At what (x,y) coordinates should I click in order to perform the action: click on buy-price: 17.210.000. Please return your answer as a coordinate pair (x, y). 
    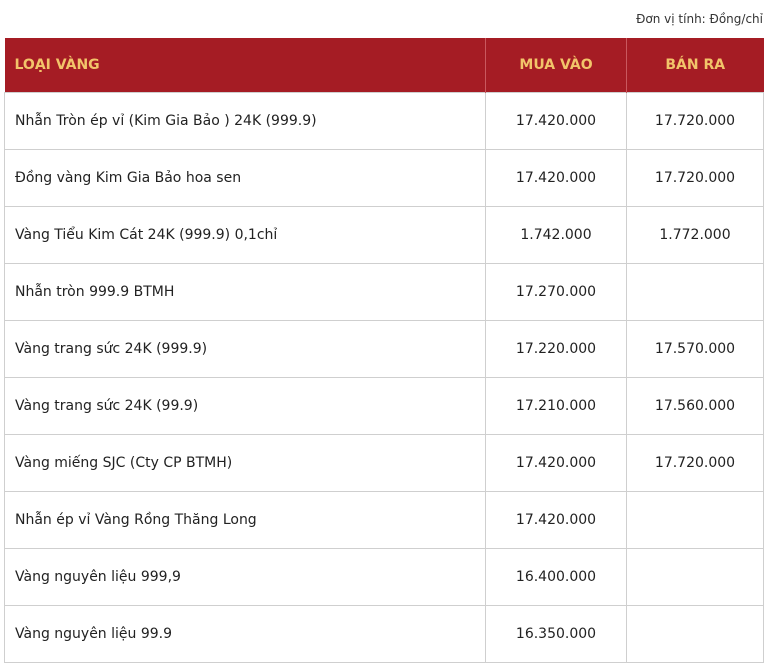
    Looking at the image, I should click on (556, 406).